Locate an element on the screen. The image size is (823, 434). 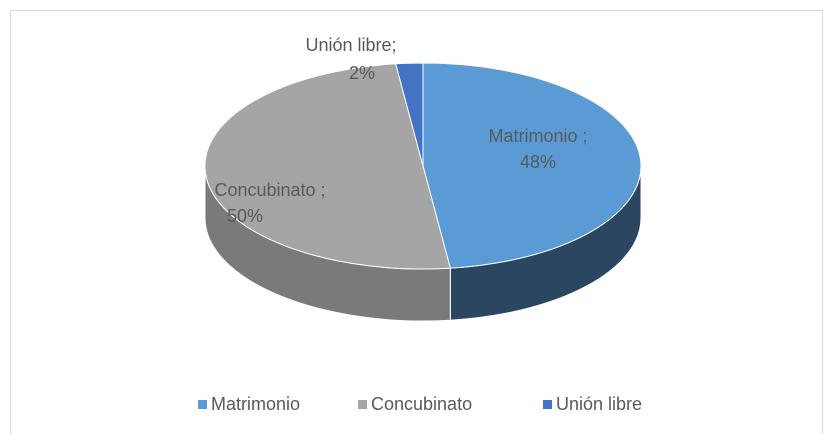
data-label-value: 50% is located at coordinates (245, 216).